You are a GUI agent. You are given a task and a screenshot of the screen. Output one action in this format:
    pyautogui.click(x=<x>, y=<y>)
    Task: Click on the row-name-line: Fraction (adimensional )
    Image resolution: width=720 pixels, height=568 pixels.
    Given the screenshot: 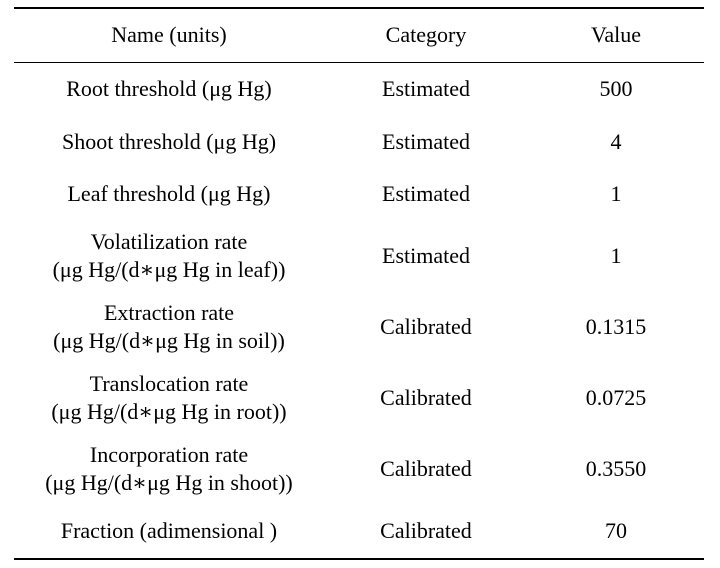 What is the action you would take?
    pyautogui.click(x=169, y=530)
    